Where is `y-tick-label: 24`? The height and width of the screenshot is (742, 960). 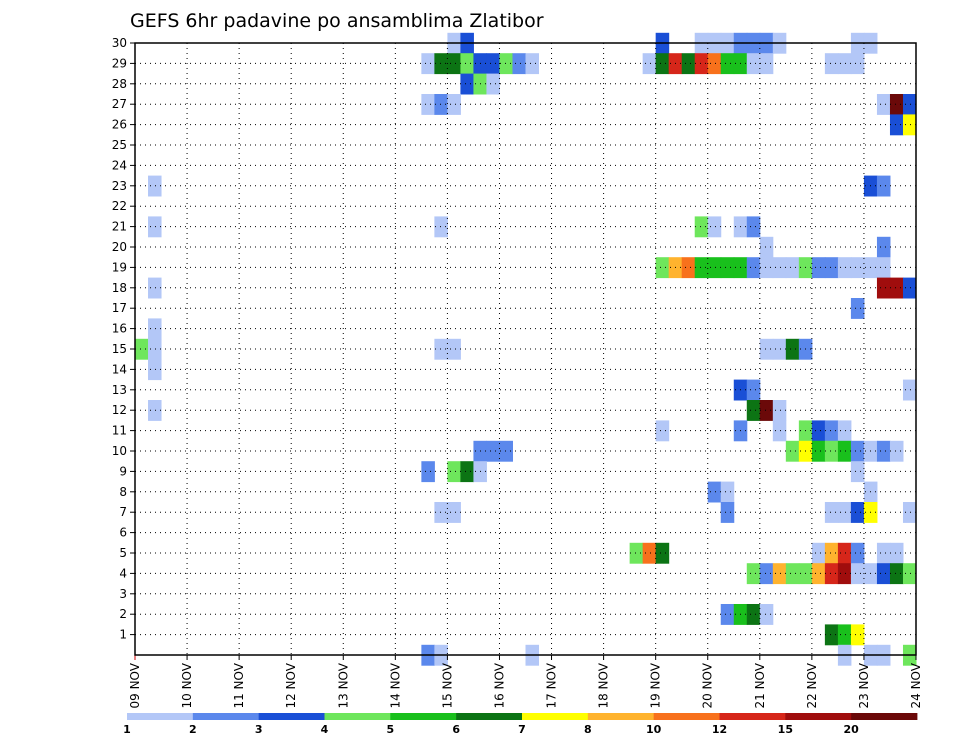
y-tick-label: 24 is located at coordinates (119, 165).